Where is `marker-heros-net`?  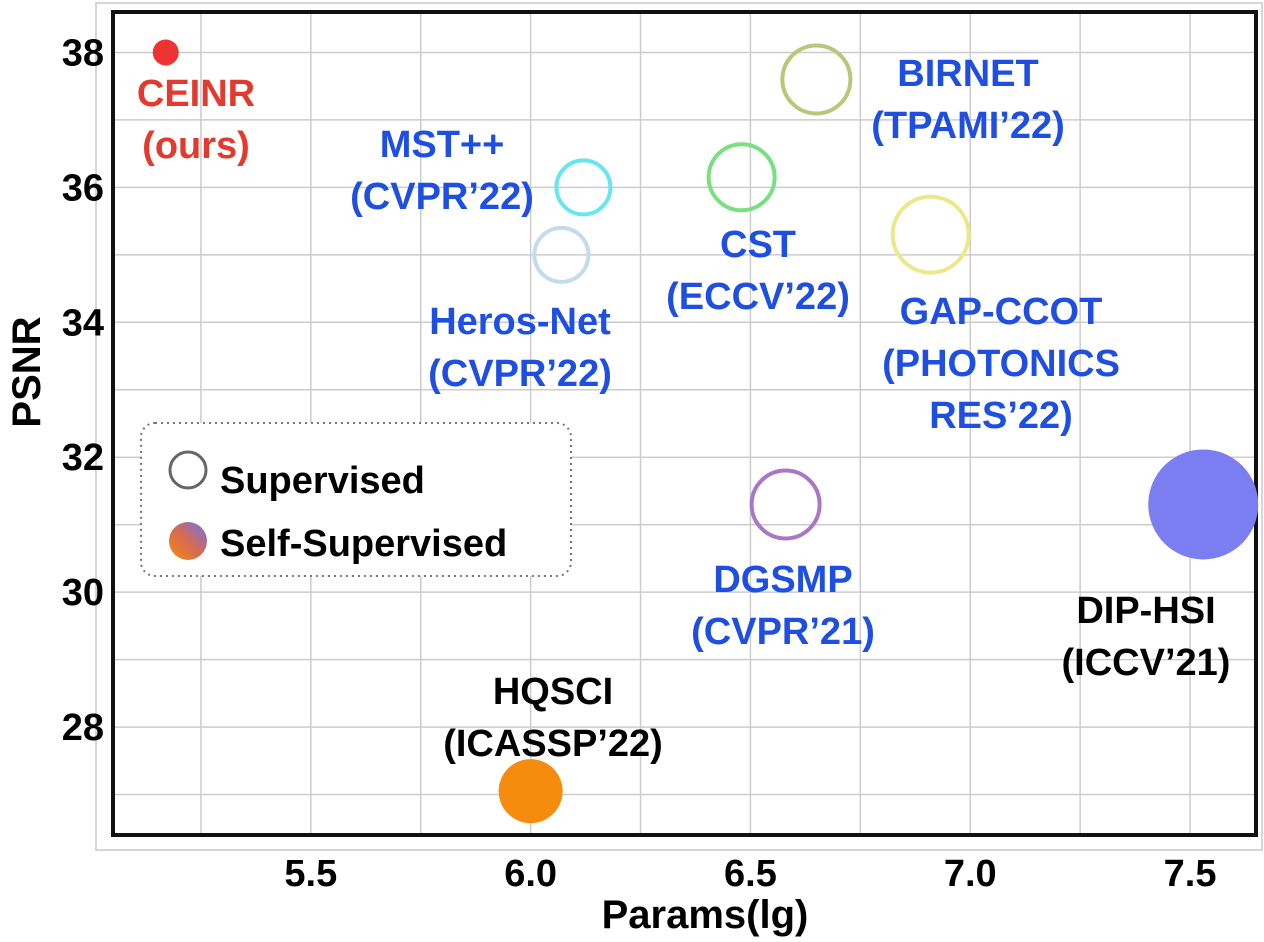
marker-heros-net is located at coordinates (561, 254).